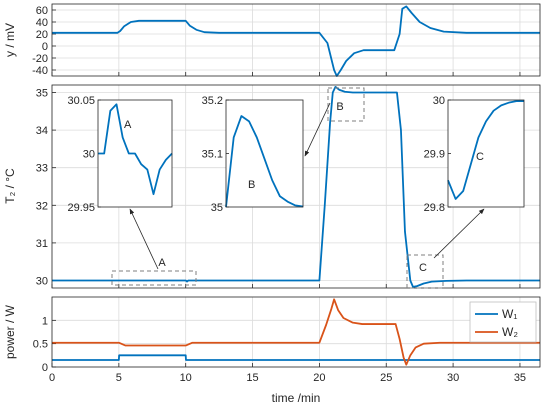 This screenshot has height=409, width=550. I want to click on x-tick-label: 20, so click(319, 378).